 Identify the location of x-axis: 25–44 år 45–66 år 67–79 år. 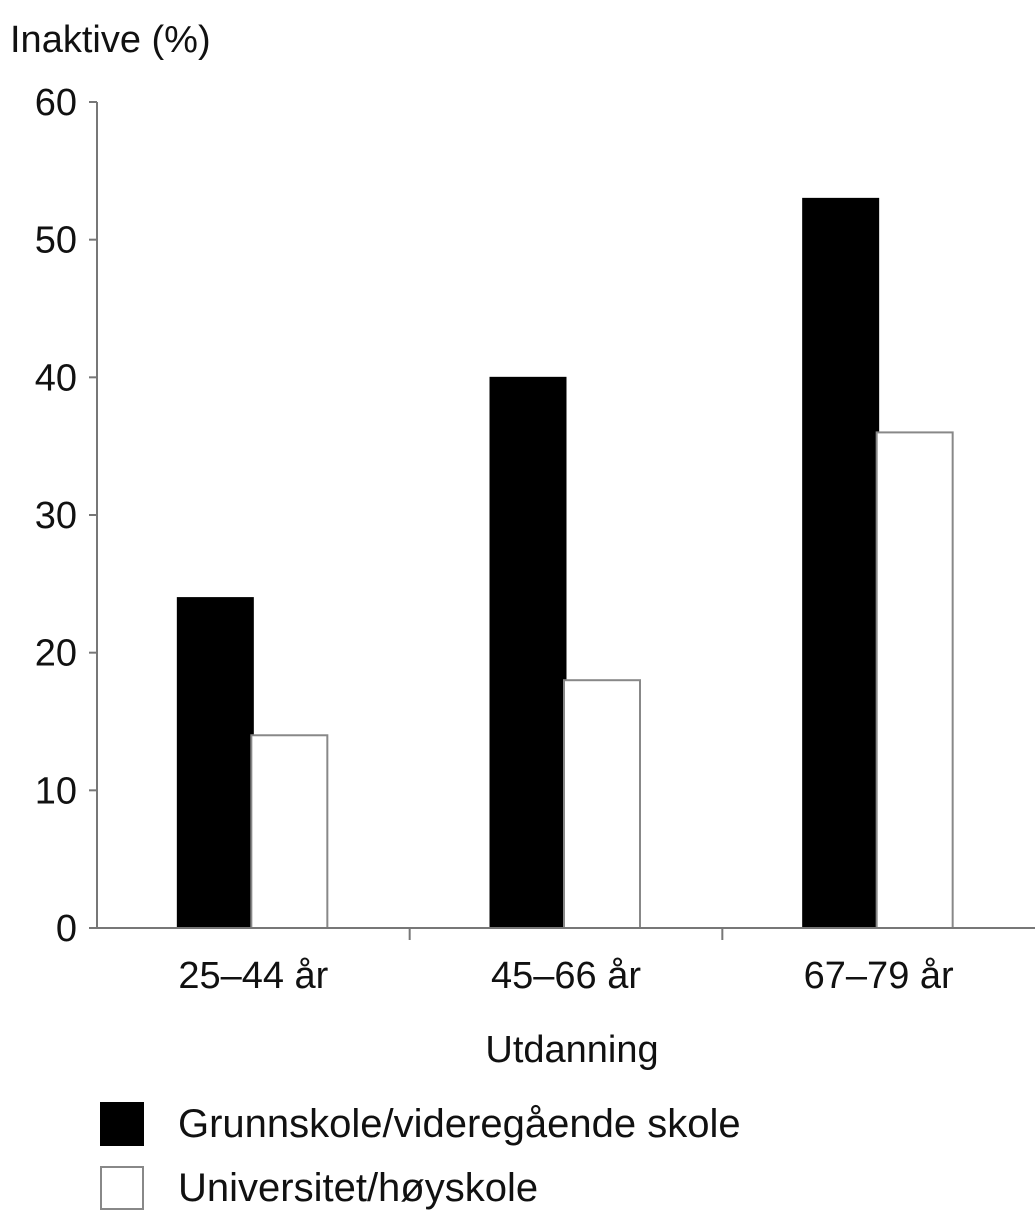
(566, 962).